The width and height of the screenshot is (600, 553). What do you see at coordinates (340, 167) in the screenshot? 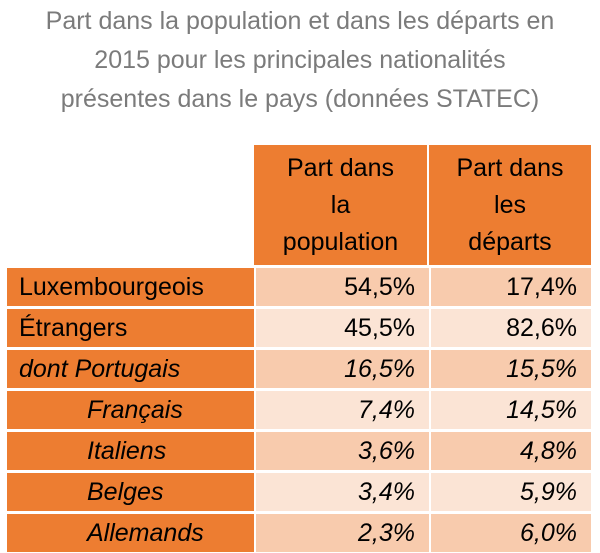
I see `header-population-line-1: Part dans` at bounding box center [340, 167].